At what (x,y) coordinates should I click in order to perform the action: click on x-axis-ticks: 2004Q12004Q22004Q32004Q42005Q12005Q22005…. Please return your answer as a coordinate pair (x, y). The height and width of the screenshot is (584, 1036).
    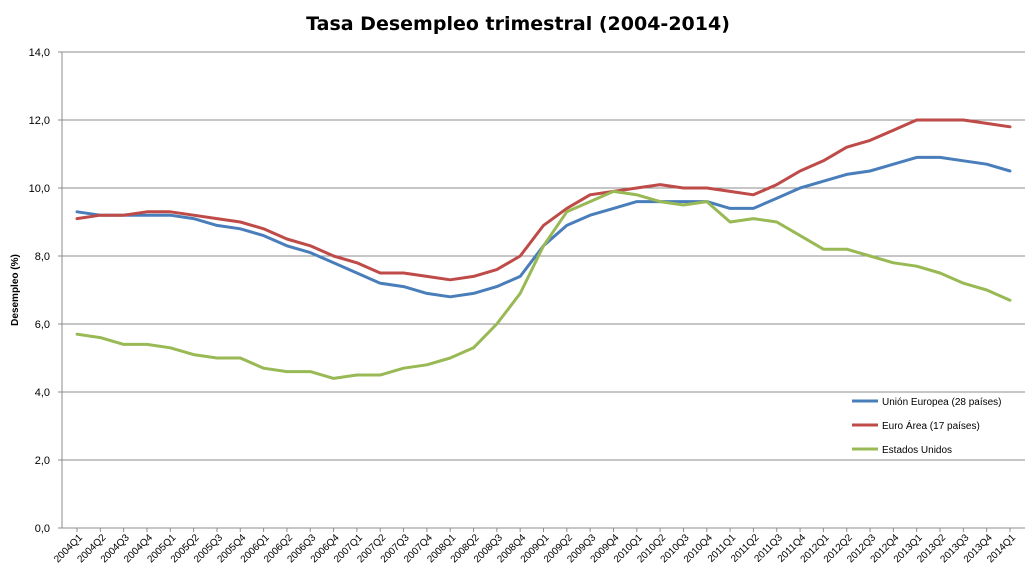
    Looking at the image, I should click on (535, 546).